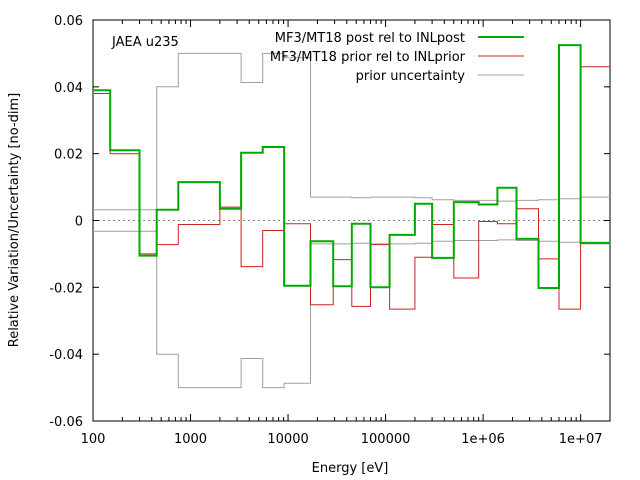  Describe the element at coordinates (581, 439) in the screenshot. I see `x-tick-label: 1e+07` at that location.